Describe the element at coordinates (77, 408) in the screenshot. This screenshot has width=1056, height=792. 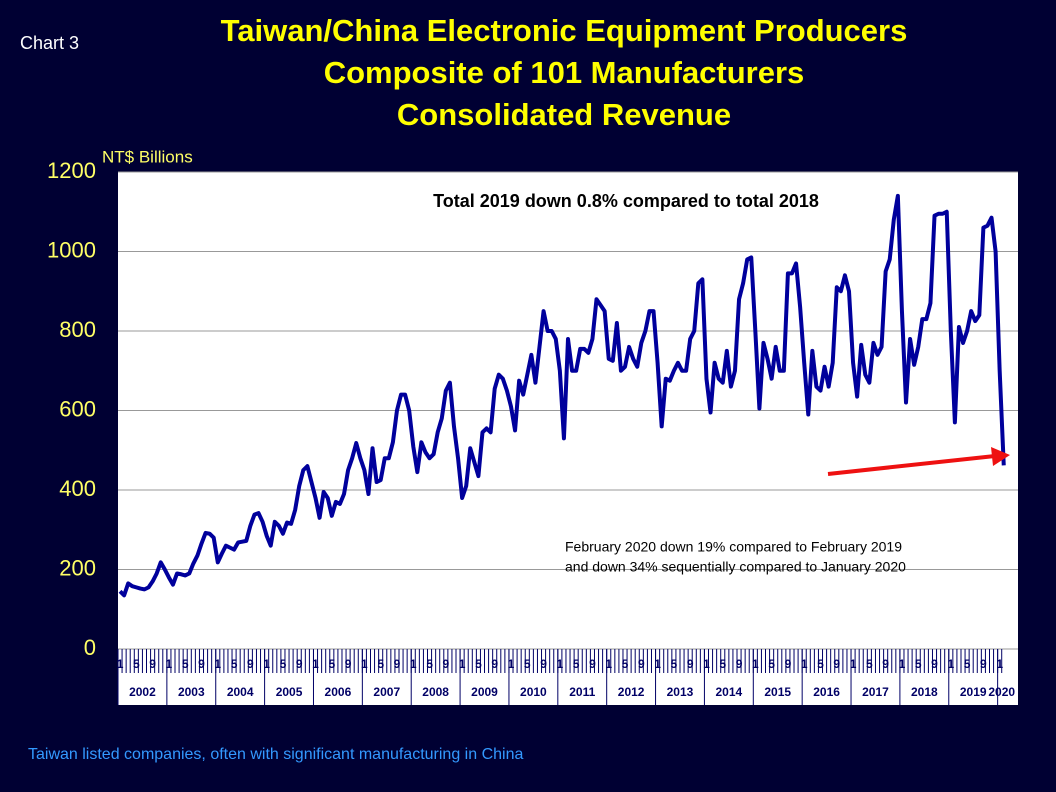
I see `y-tick-label: 600` at that location.